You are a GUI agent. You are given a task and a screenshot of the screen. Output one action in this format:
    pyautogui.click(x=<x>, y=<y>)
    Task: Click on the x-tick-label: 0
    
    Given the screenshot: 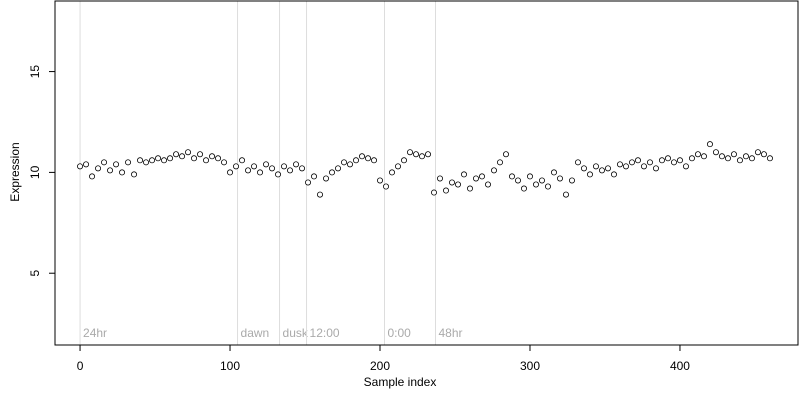 What is the action you would take?
    pyautogui.click(x=80, y=366)
    